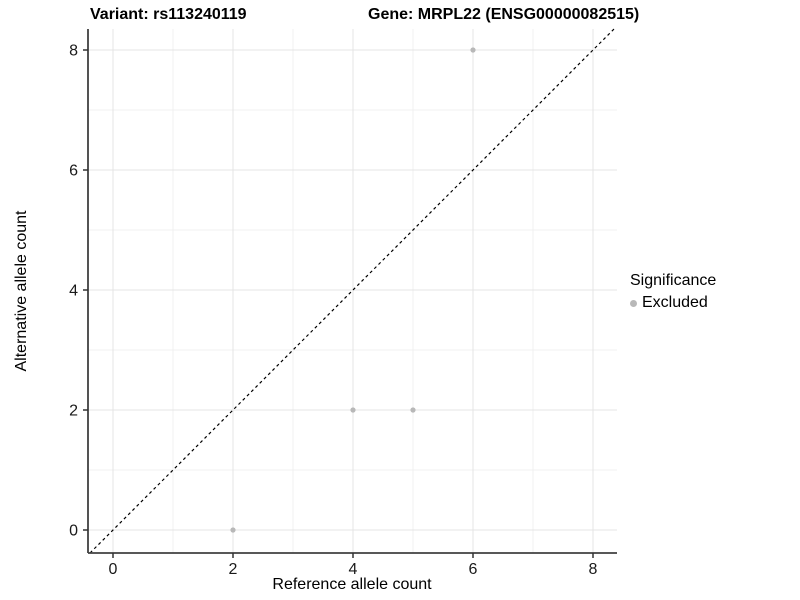 This screenshot has height=600, width=800. Describe the element at coordinates (633, 303) in the screenshot. I see `excluded-point-icon` at that location.